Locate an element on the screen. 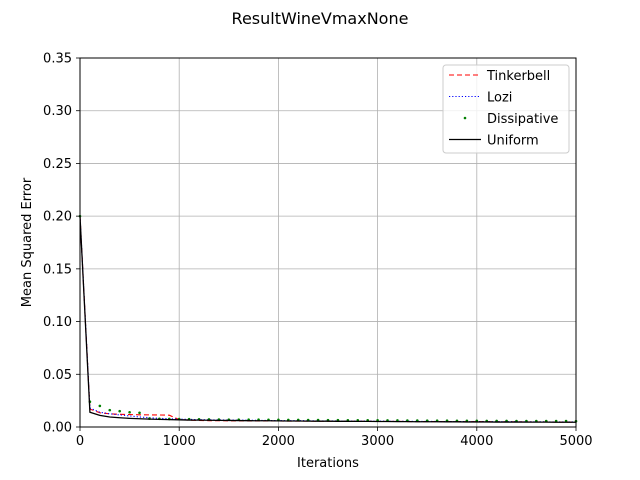 Image resolution: width=640 pixels, height=480 pixels. legend-marker-dissipative is located at coordinates (465, 118).